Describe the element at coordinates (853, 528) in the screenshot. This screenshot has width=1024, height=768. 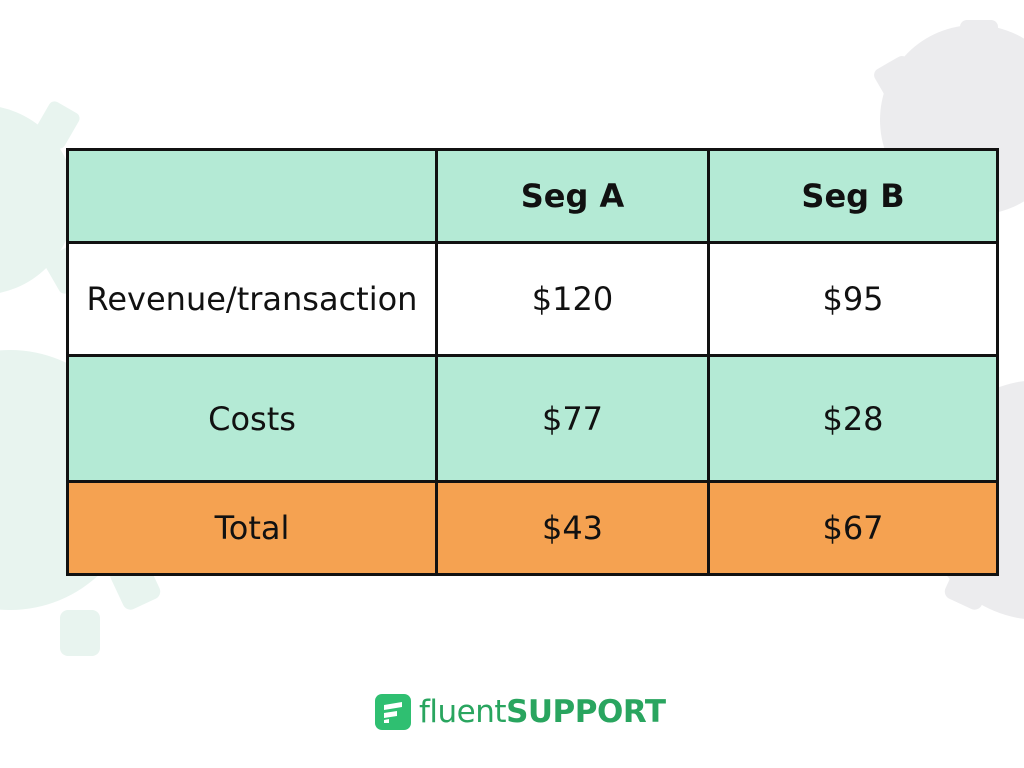
I see `table-cell: $67` at that location.